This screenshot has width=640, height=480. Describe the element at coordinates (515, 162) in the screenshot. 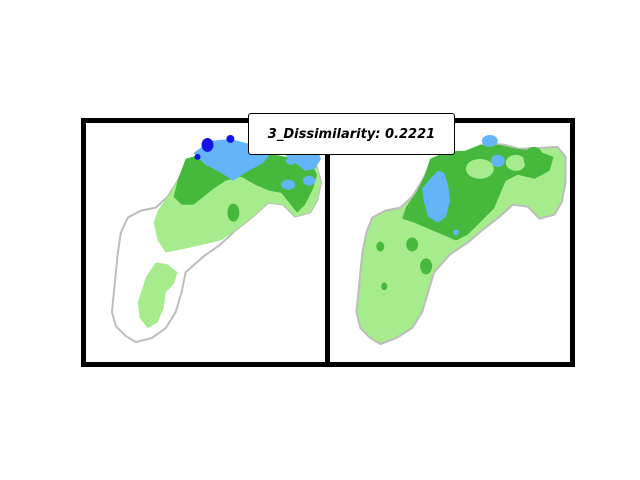

I see `light-green-spot` at that location.